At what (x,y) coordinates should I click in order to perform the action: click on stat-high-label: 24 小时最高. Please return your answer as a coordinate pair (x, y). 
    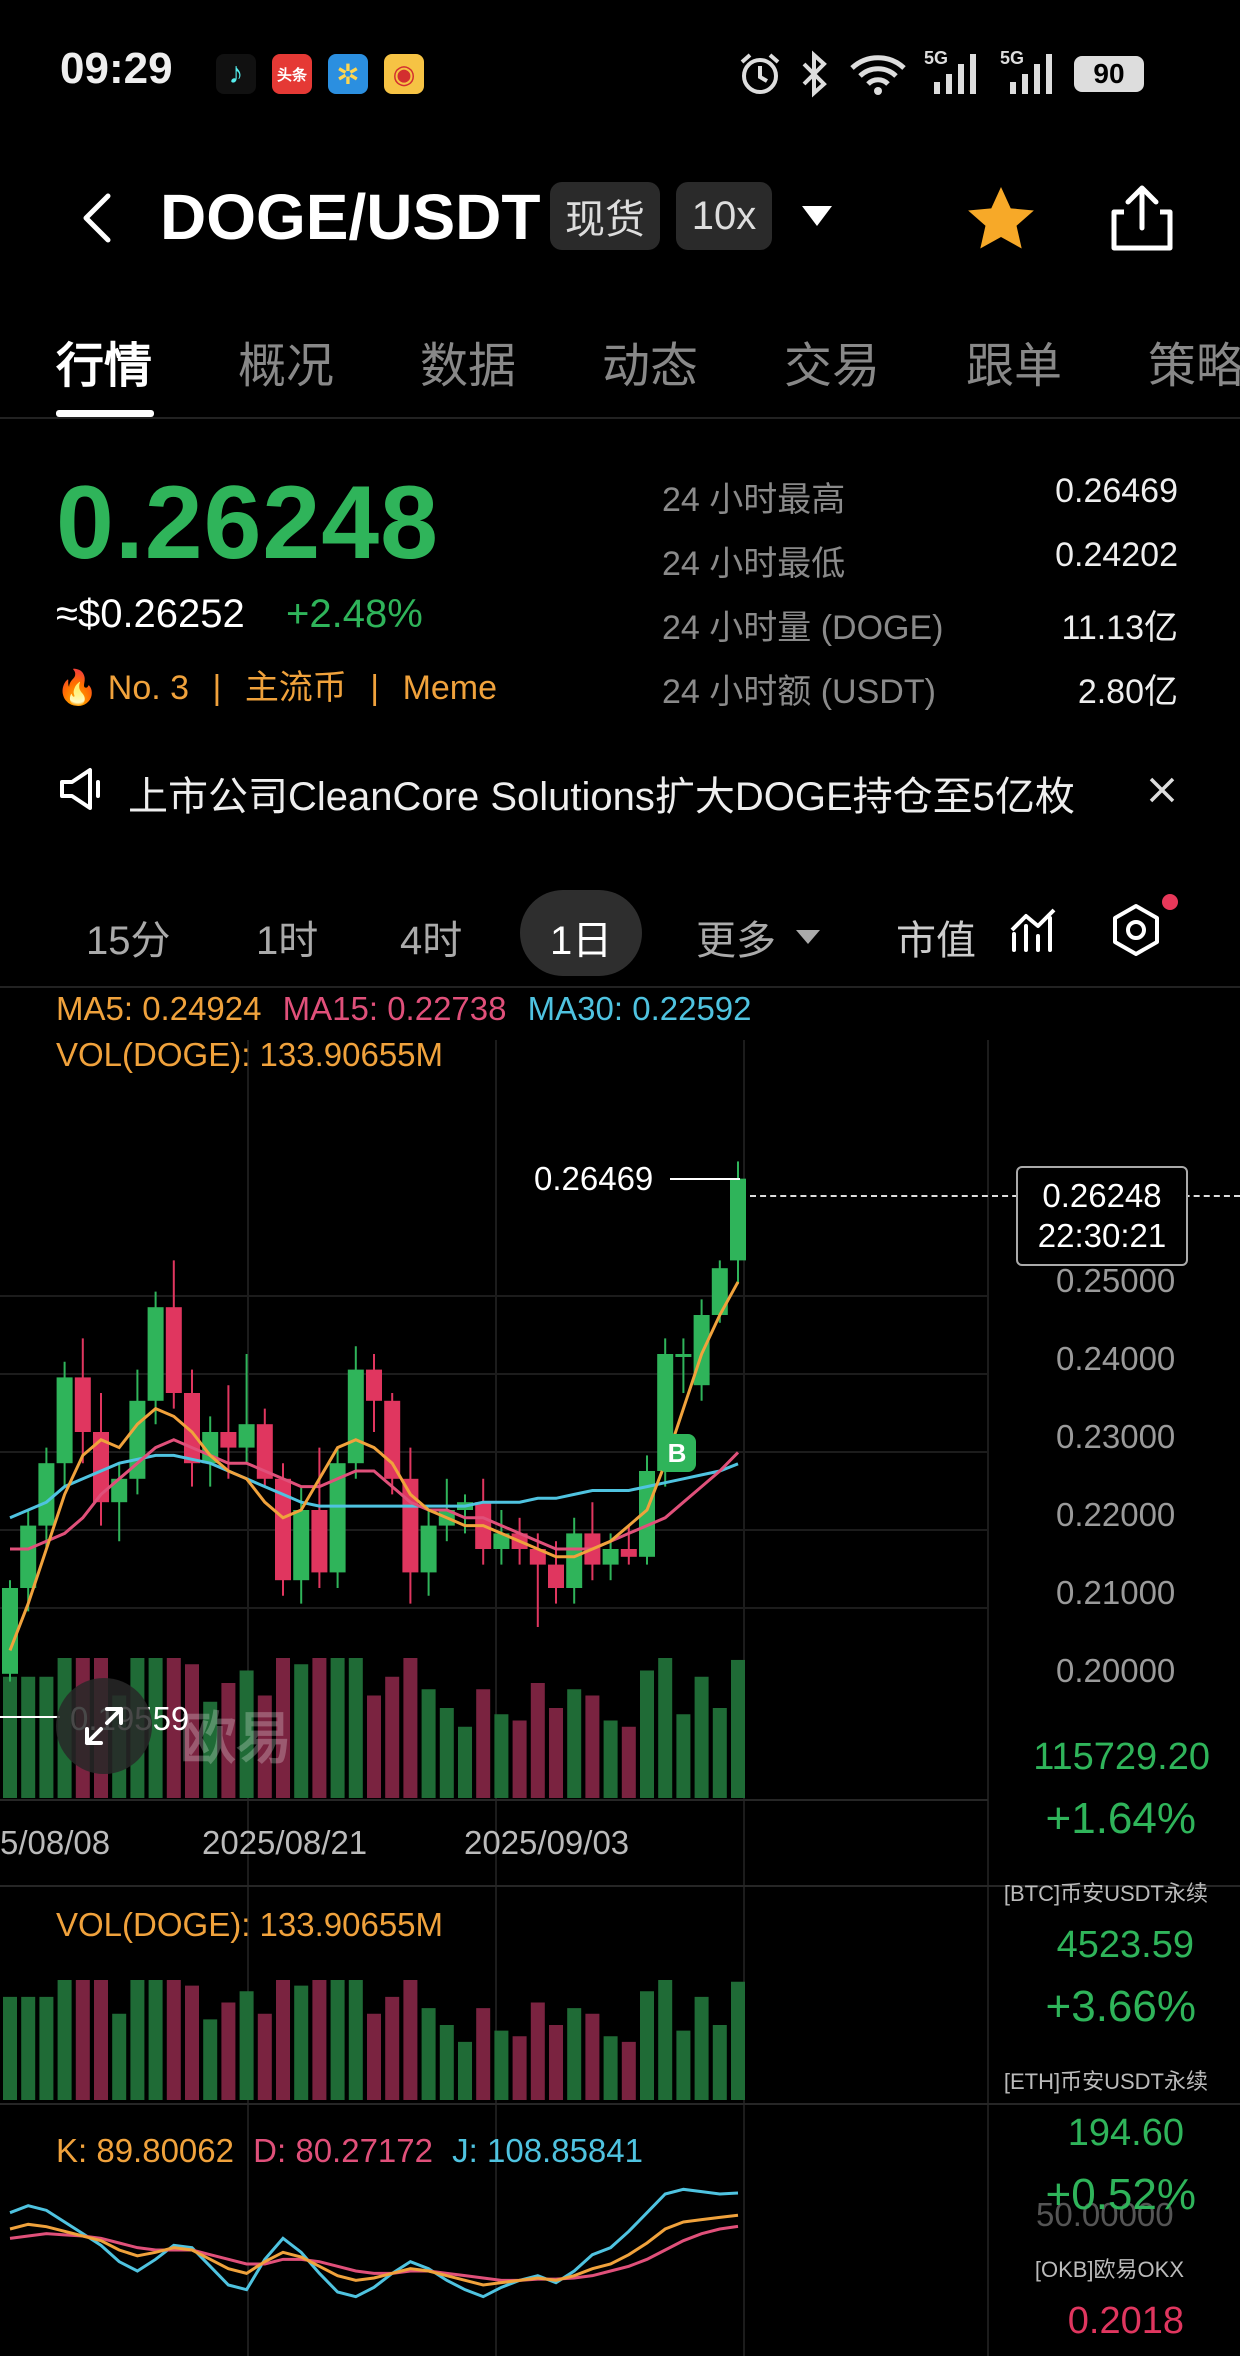
    Looking at the image, I should click on (754, 500).